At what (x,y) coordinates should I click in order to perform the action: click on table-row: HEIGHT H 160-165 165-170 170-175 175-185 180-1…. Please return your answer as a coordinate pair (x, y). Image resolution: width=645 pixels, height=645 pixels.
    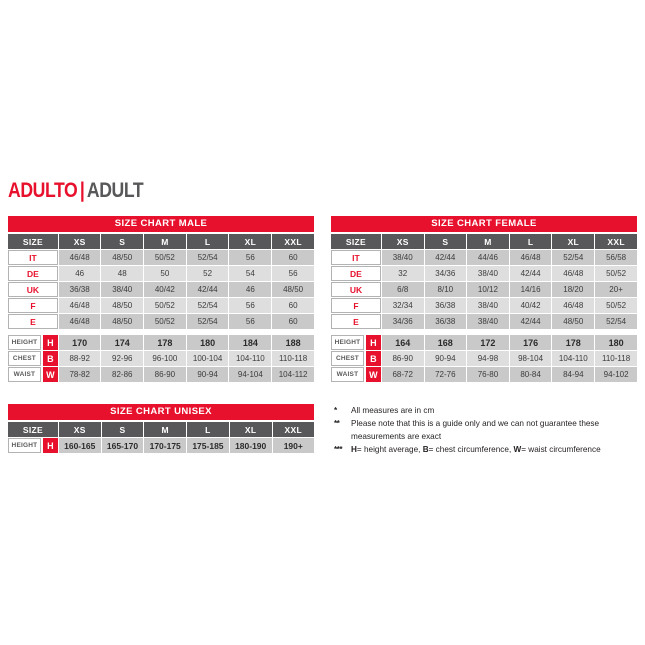
    Looking at the image, I should click on (161, 445).